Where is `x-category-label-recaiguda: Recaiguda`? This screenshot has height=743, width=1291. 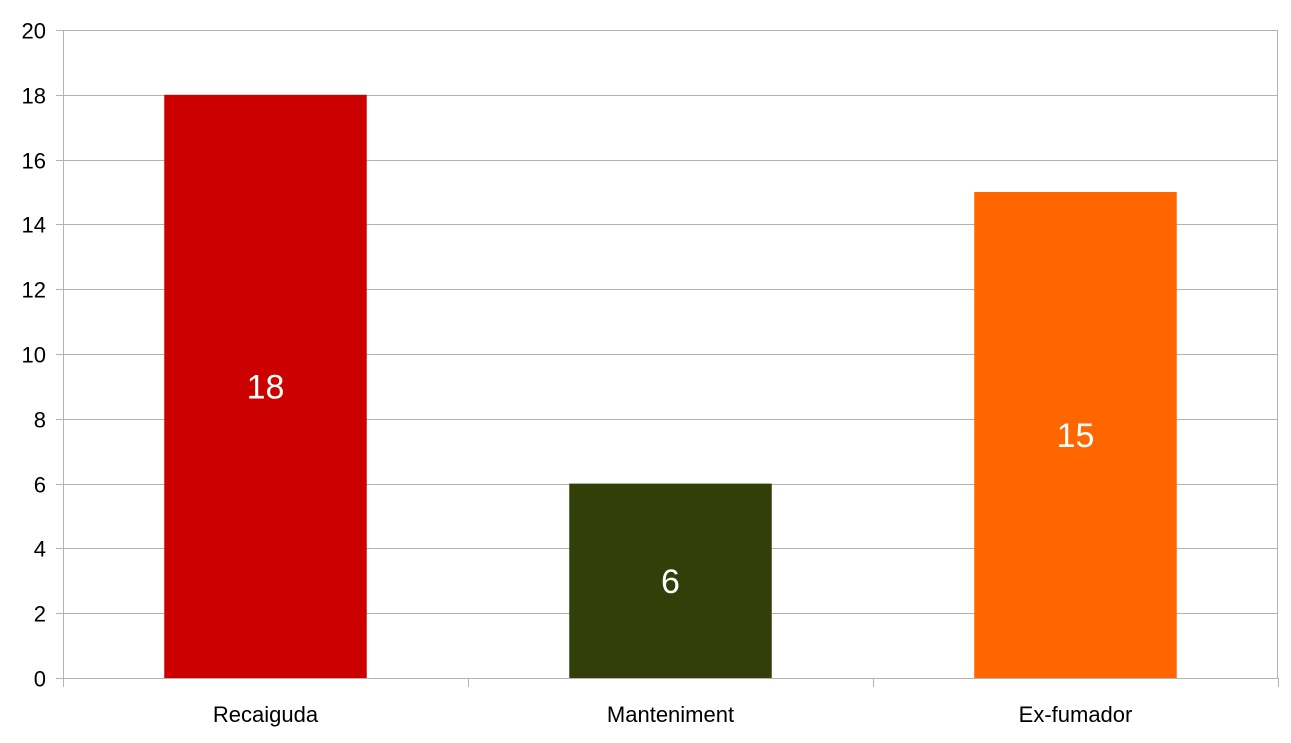
x-category-label-recaiguda: Recaiguda is located at coordinates (266, 714).